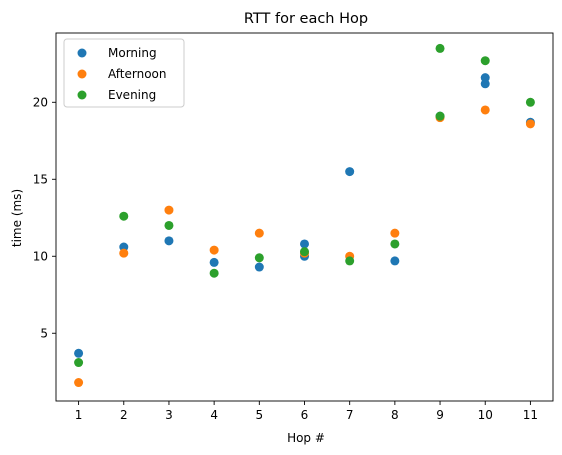 This screenshot has width=562, height=455. I want to click on legend-label: Afternoon, so click(137, 74).